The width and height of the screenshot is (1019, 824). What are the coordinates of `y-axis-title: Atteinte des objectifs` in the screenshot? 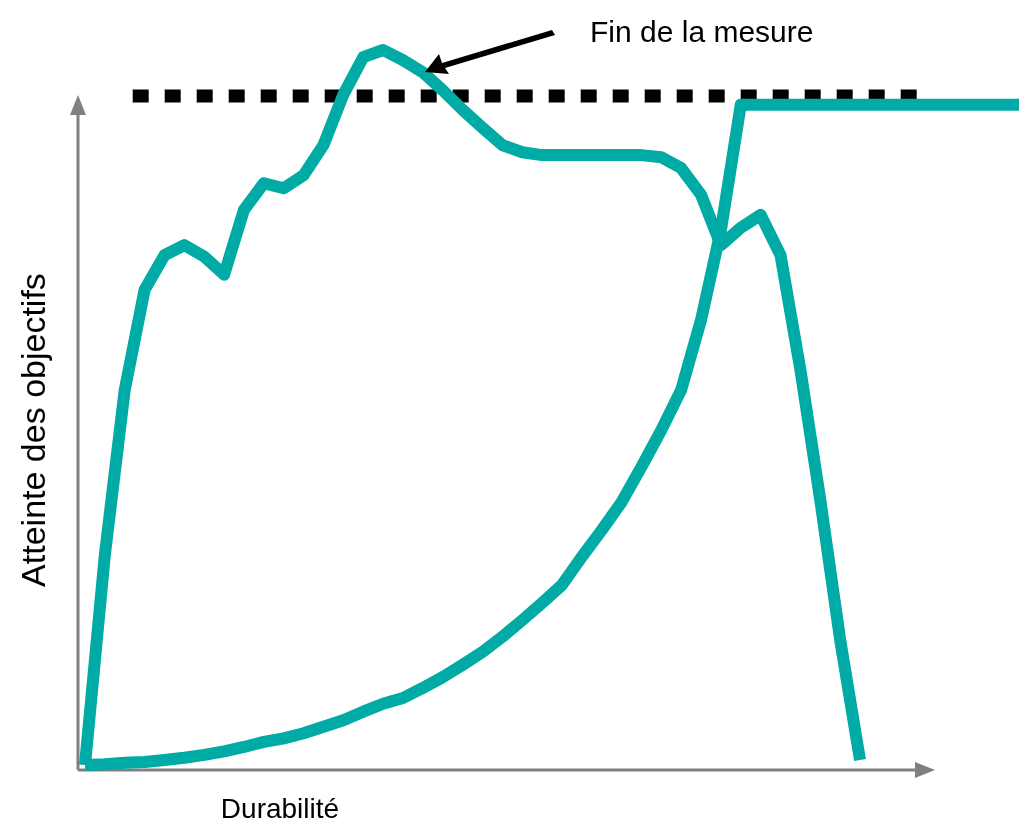 It's located at (33, 430).